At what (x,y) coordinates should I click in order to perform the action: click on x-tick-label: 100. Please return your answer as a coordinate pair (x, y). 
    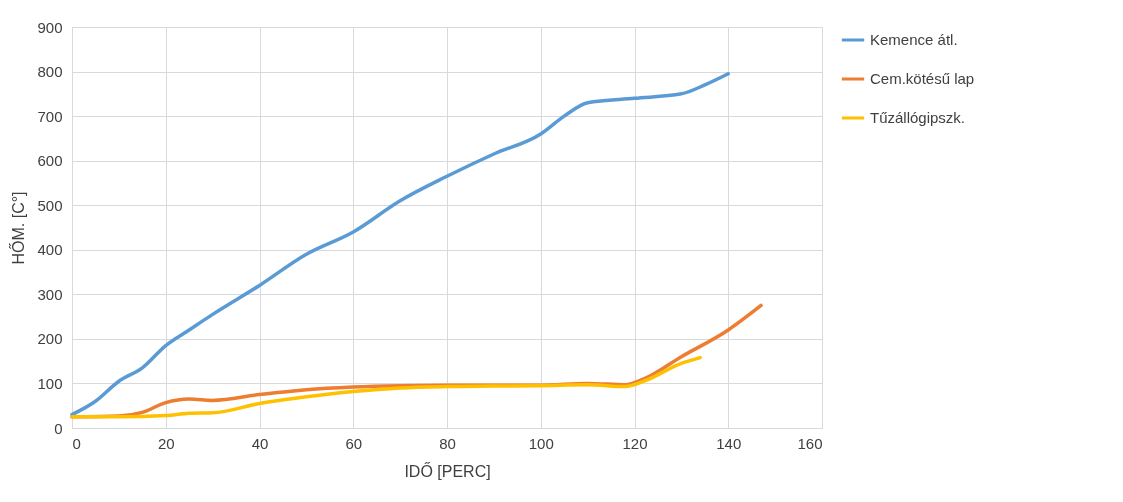
    Looking at the image, I should click on (541, 443).